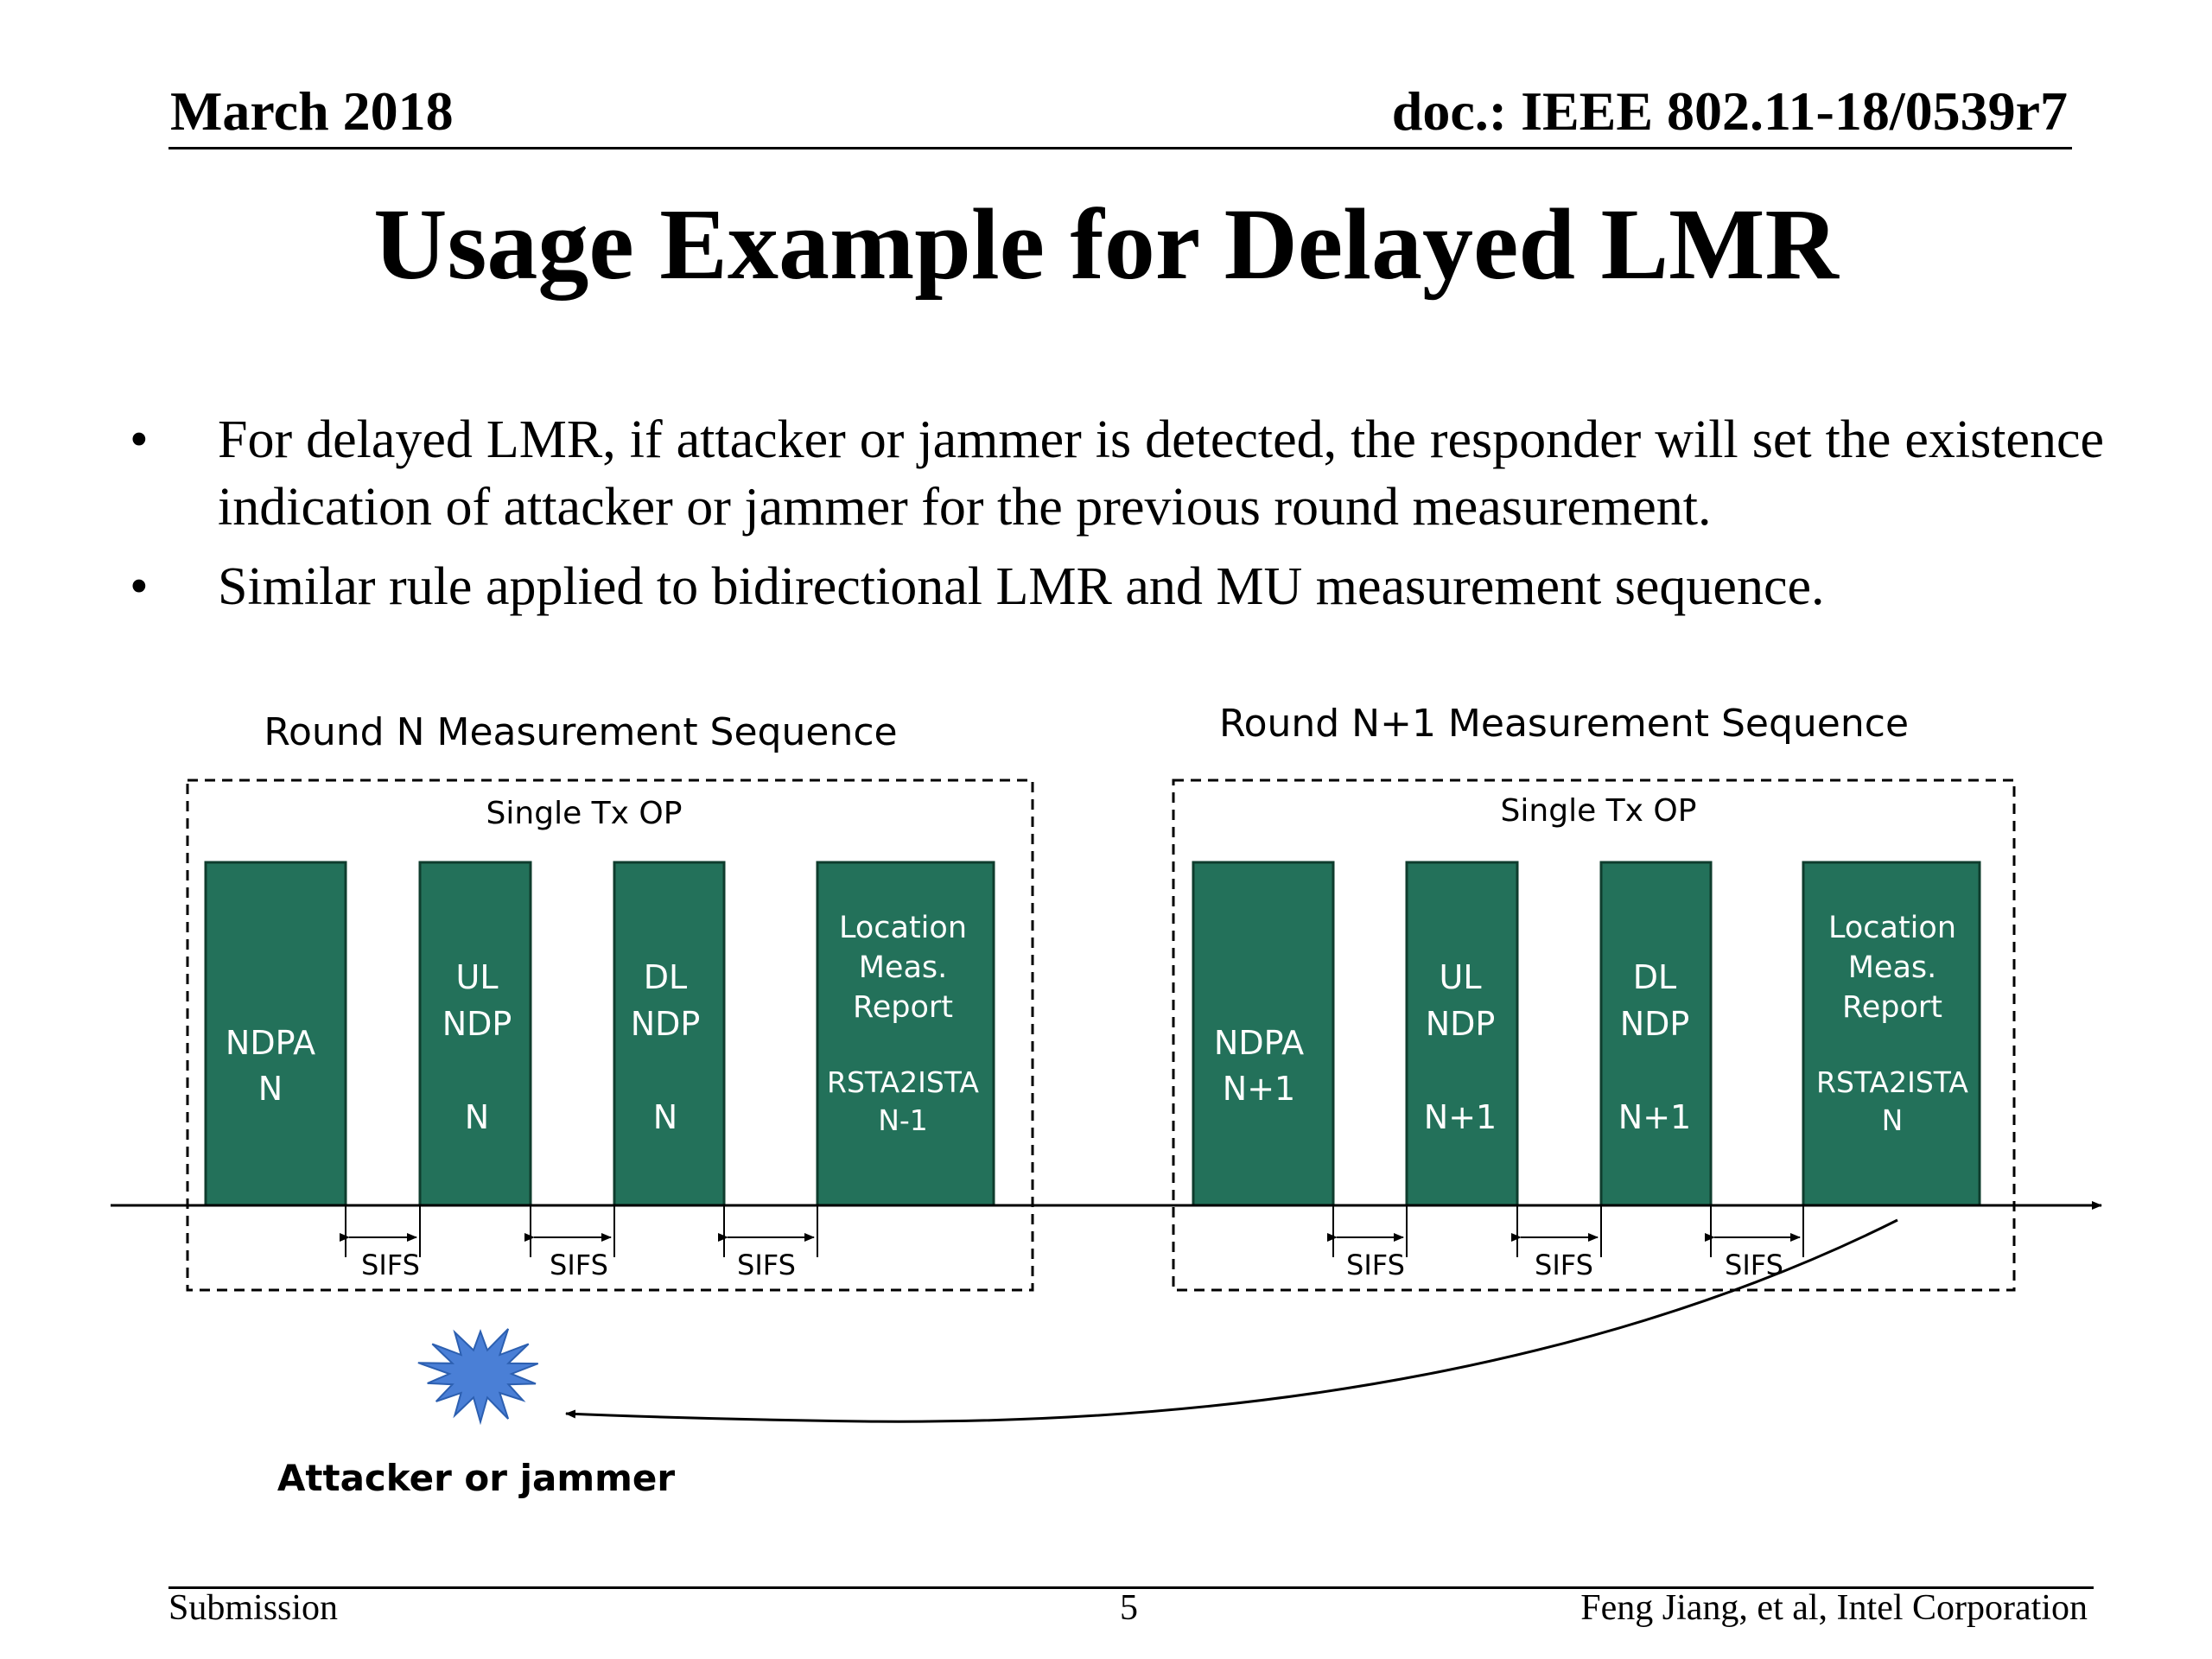 The height and width of the screenshot is (1659, 2212). I want to click on round-n1-sifs: SIFS SIFS SIFS, so click(1565, 1243).